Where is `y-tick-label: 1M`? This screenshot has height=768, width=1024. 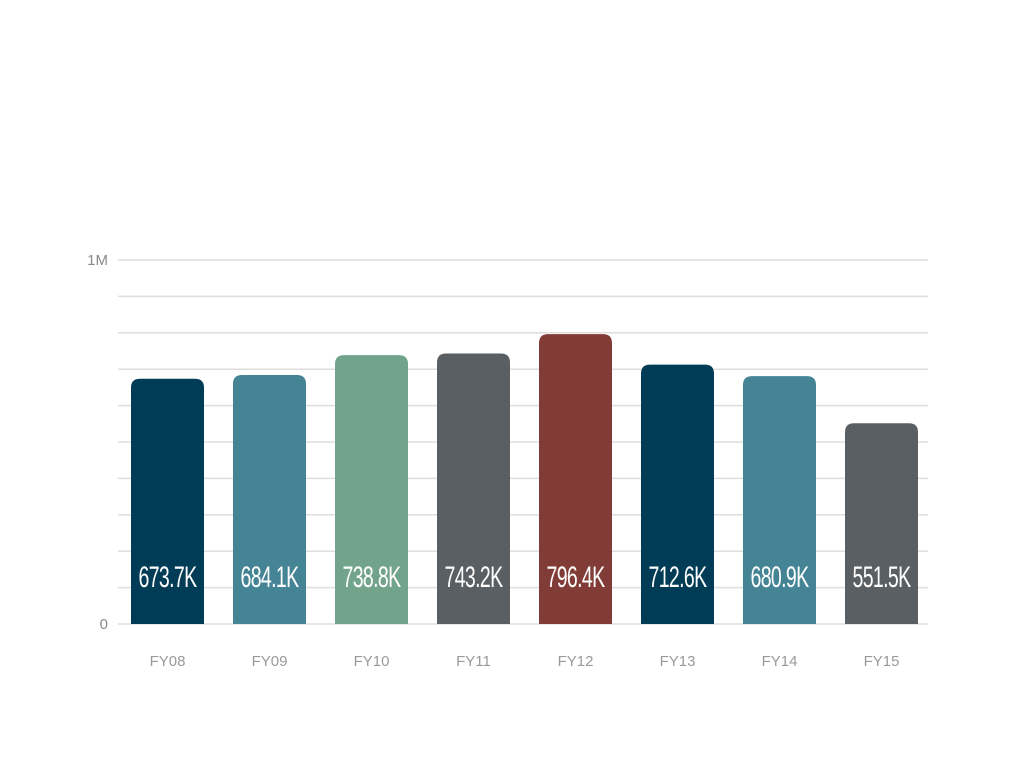
y-tick-label: 1M is located at coordinates (97, 260).